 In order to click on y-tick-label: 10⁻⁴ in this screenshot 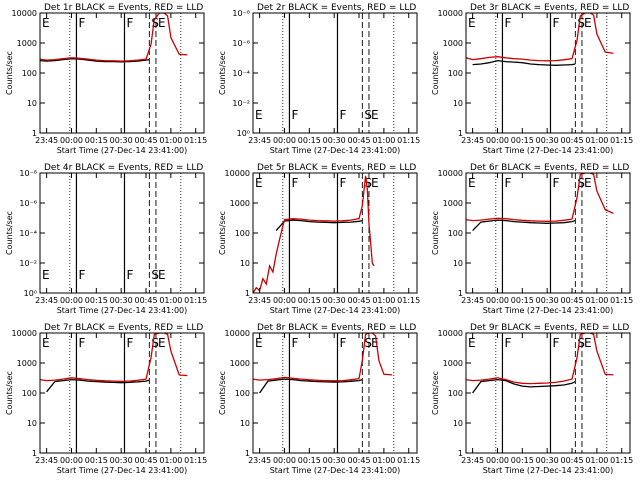, I will do `click(28, 233)`.